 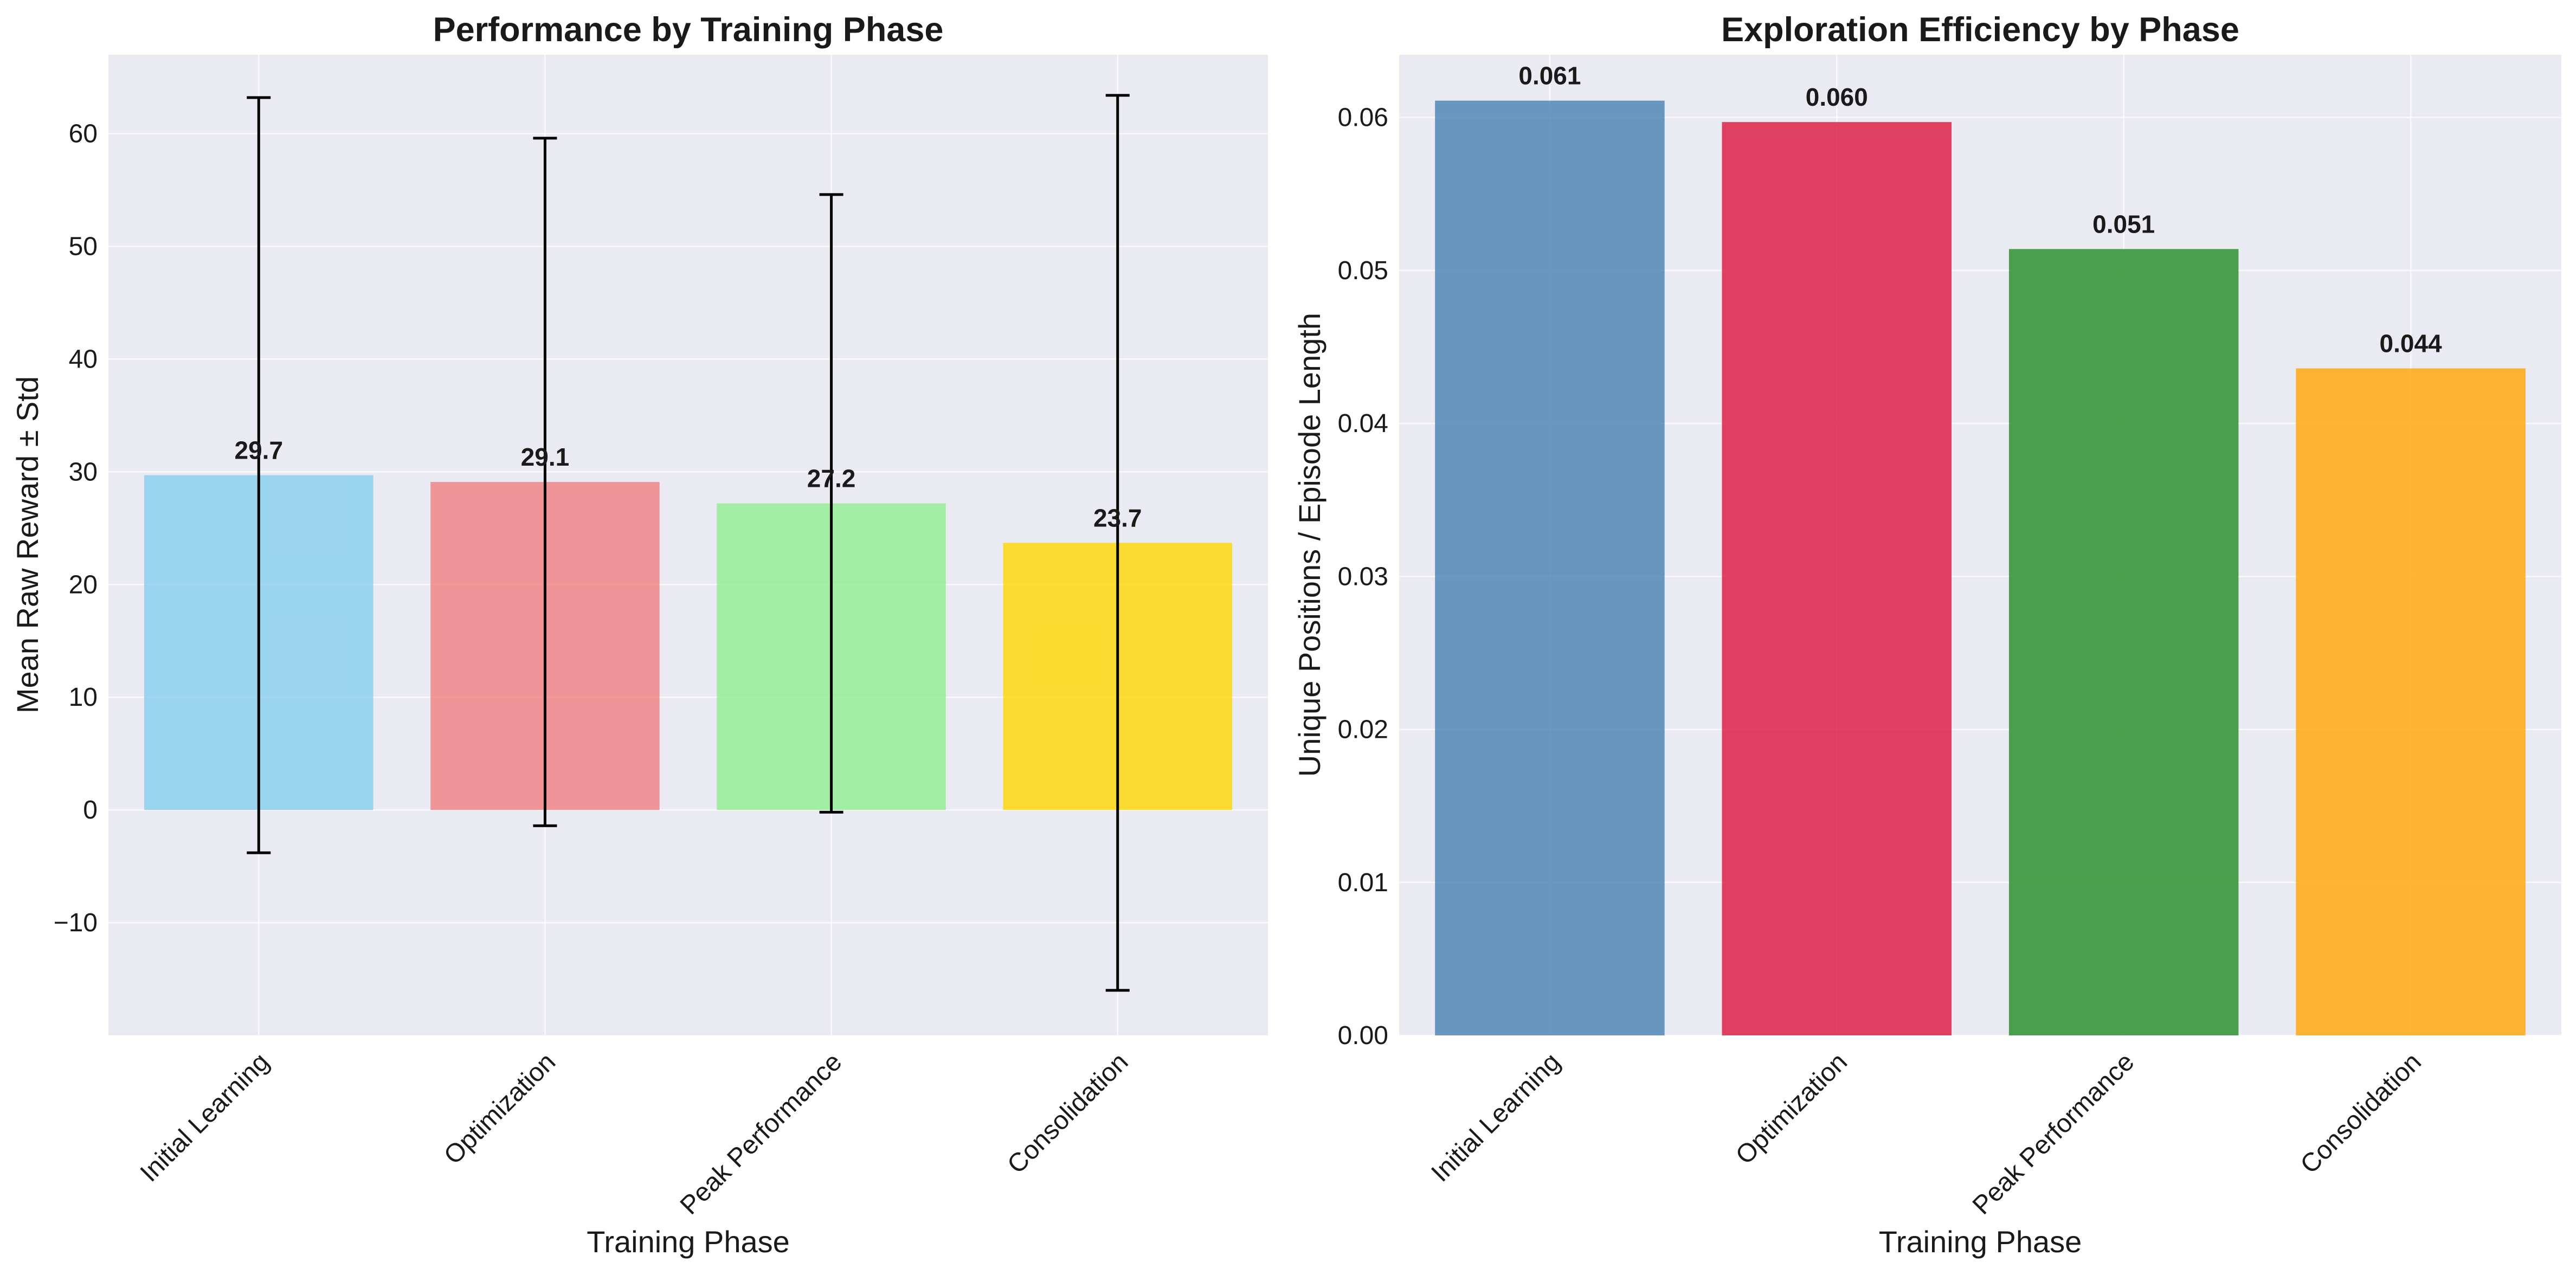 I want to click on bar-value-label: 29.1, so click(x=545, y=457).